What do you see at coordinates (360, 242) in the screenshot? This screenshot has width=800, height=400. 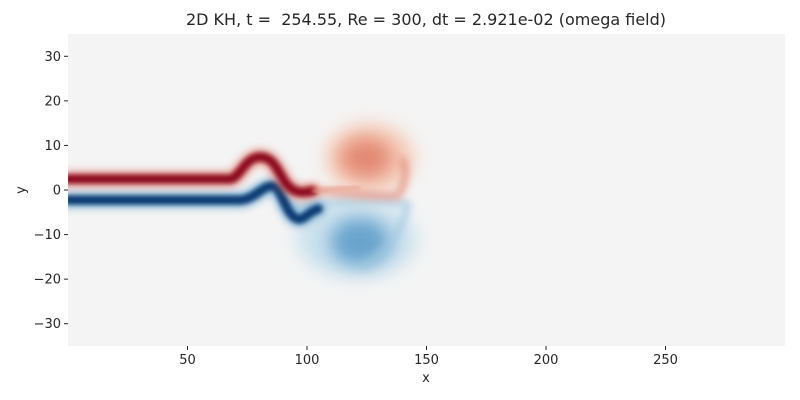 I see `negative-lower-vortex-core` at bounding box center [360, 242].